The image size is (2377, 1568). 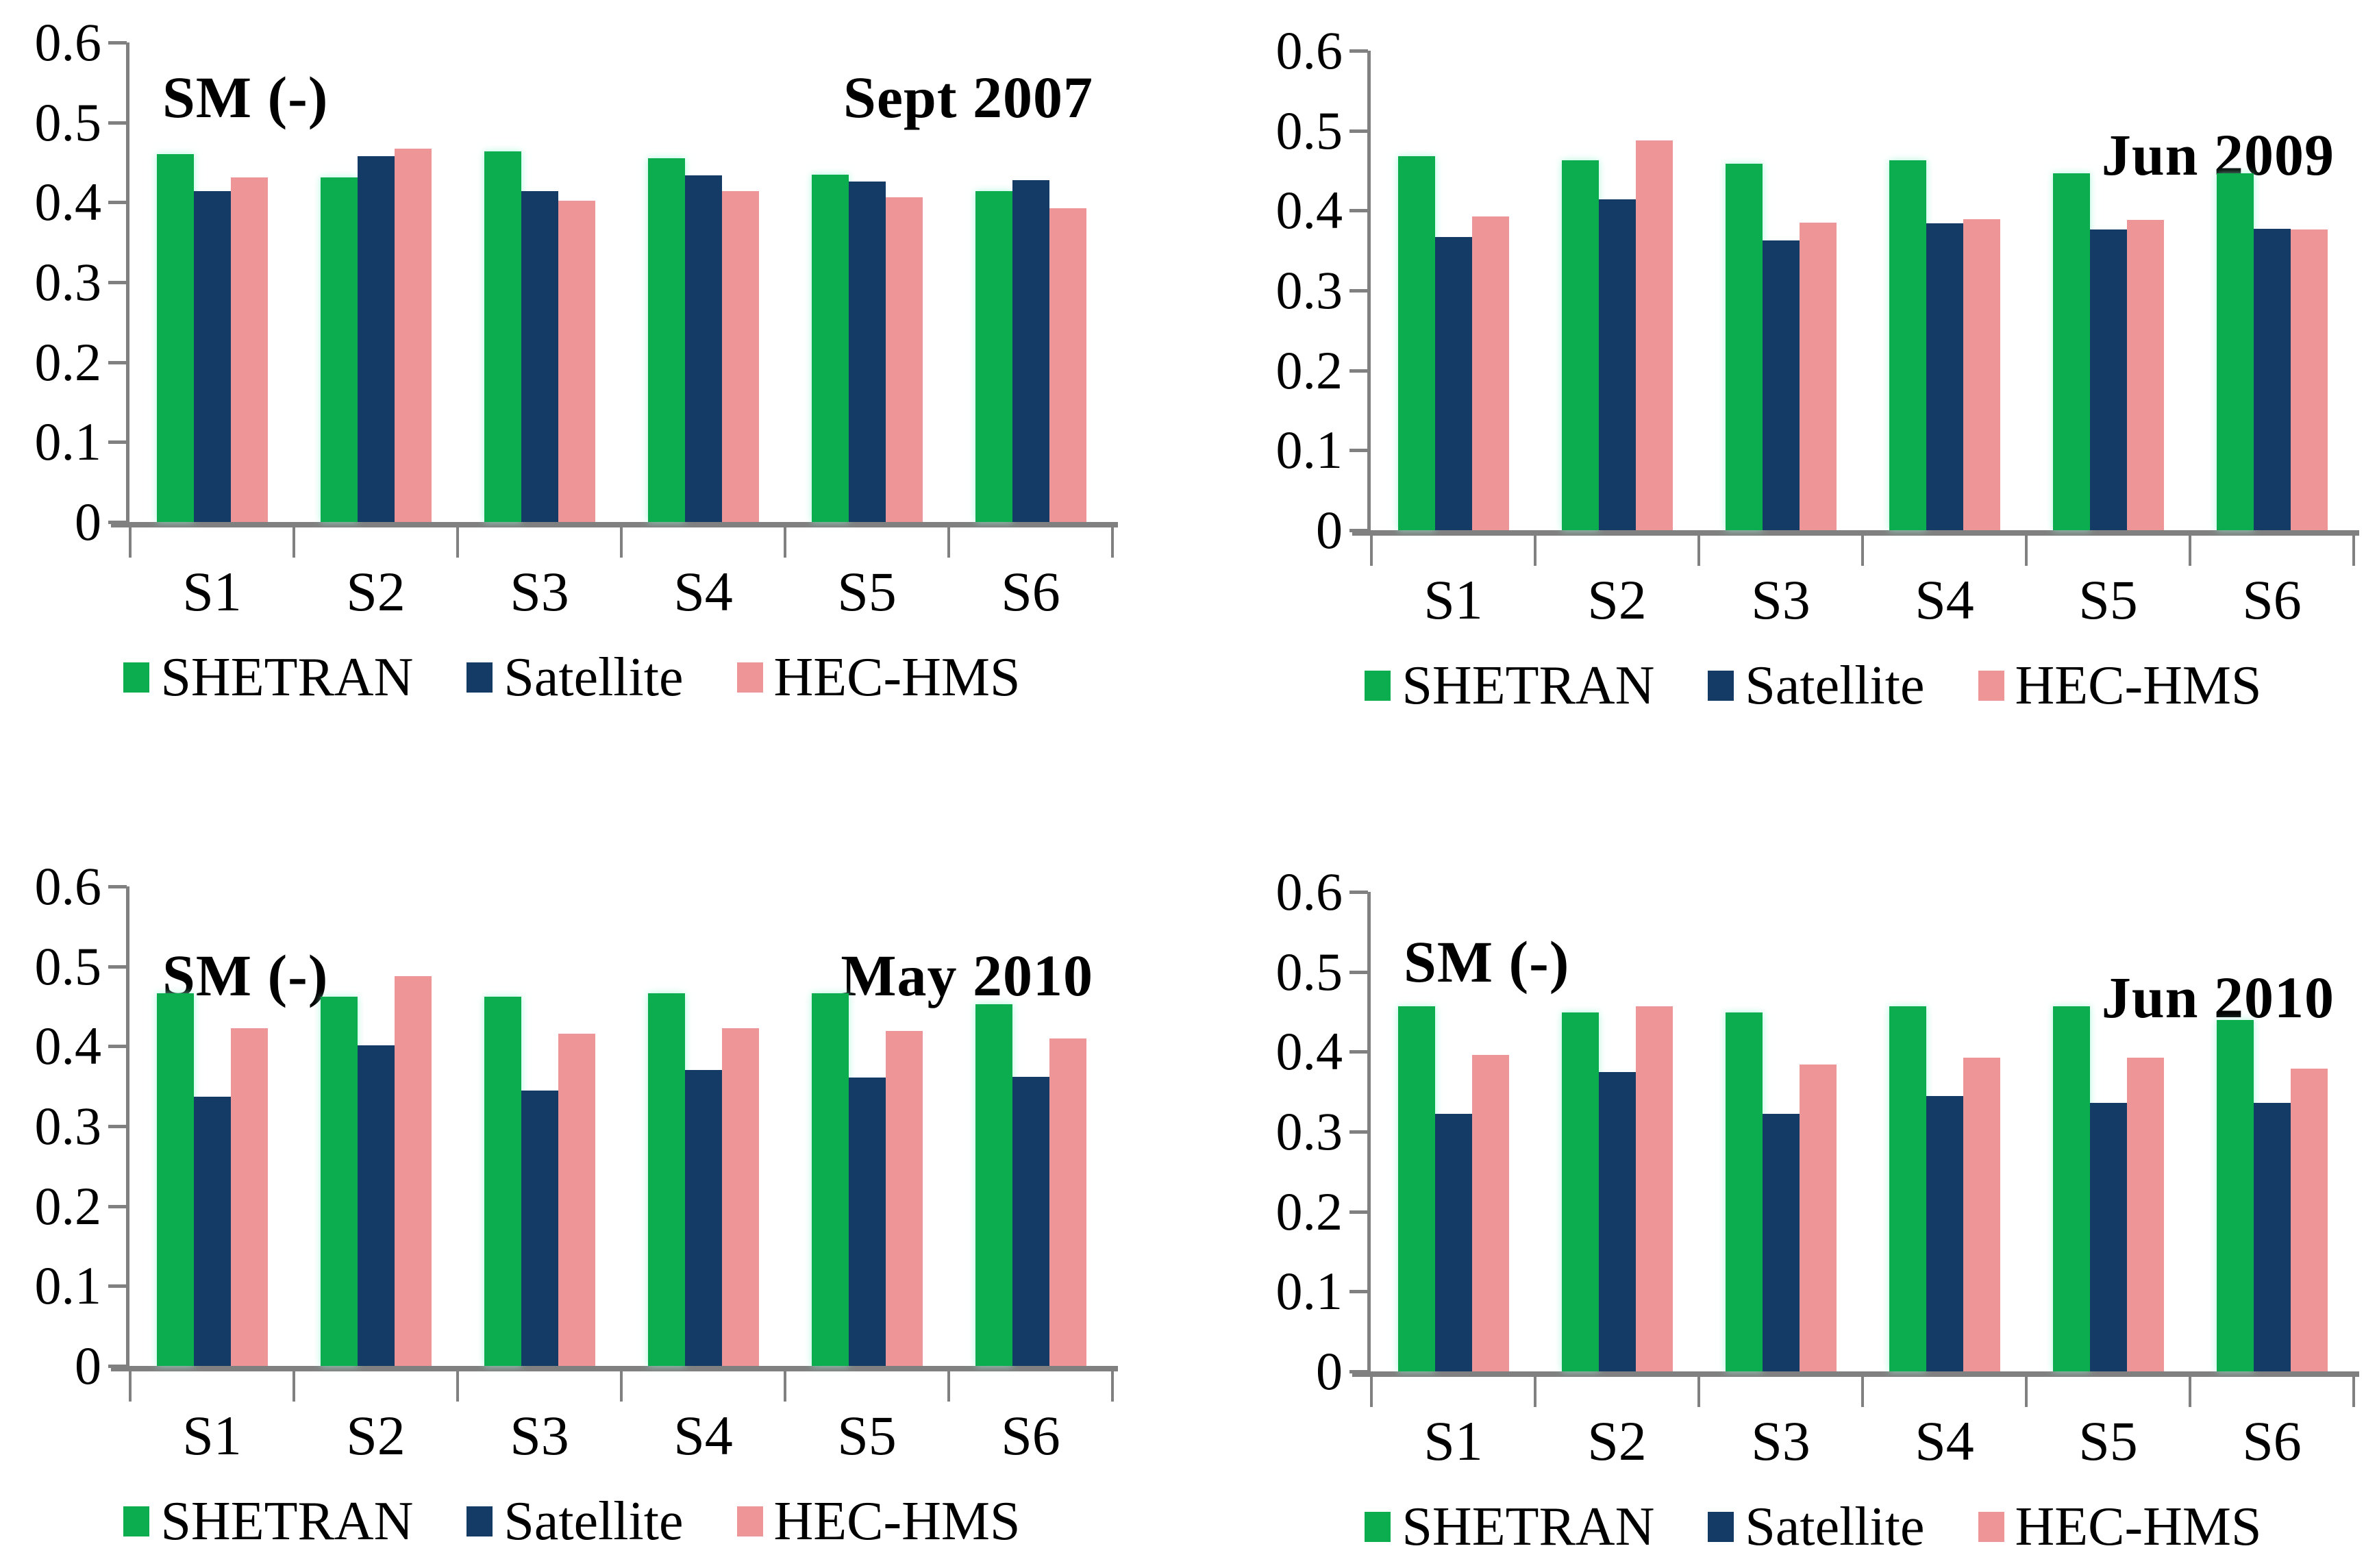 What do you see at coordinates (703, 1218) in the screenshot?
I see `bar-satellite-s4` at bounding box center [703, 1218].